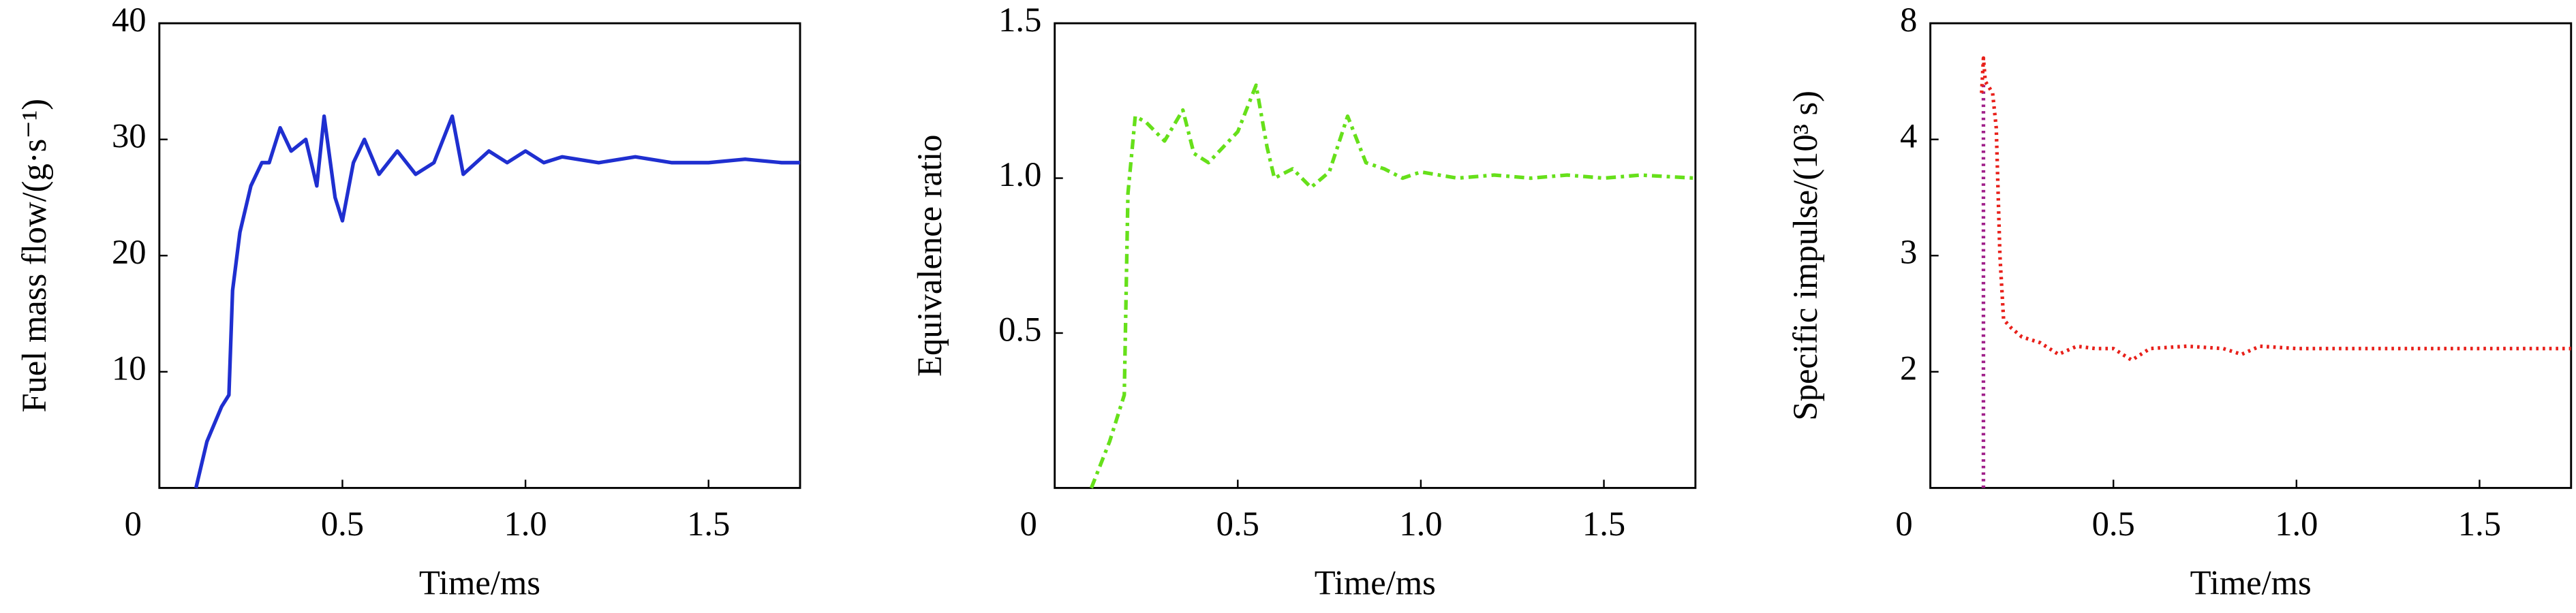  What do you see at coordinates (129, 368) in the screenshot?
I see `y-tick-label: 10` at bounding box center [129, 368].